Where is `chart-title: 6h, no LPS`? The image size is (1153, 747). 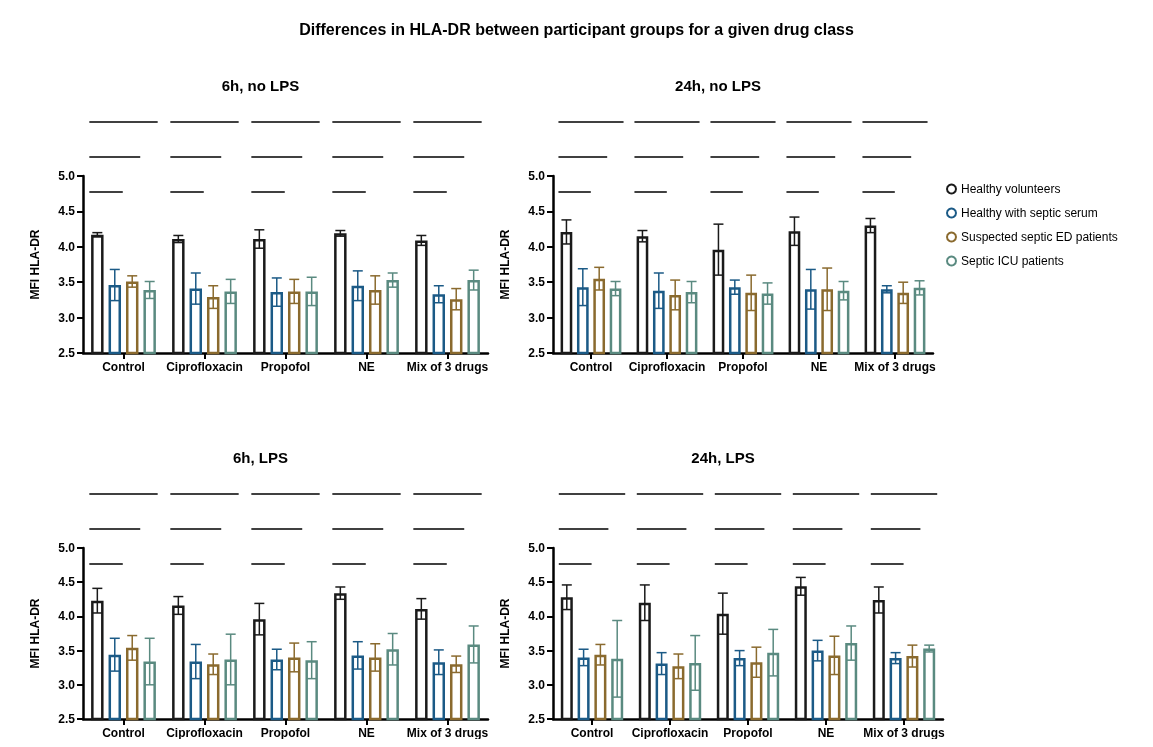 chart-title: 6h, no LPS is located at coordinates (260, 85).